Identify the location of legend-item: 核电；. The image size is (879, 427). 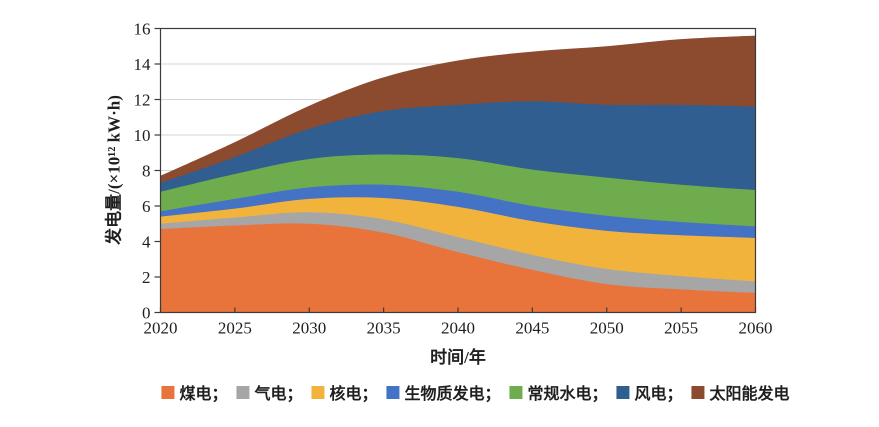
(344, 392).